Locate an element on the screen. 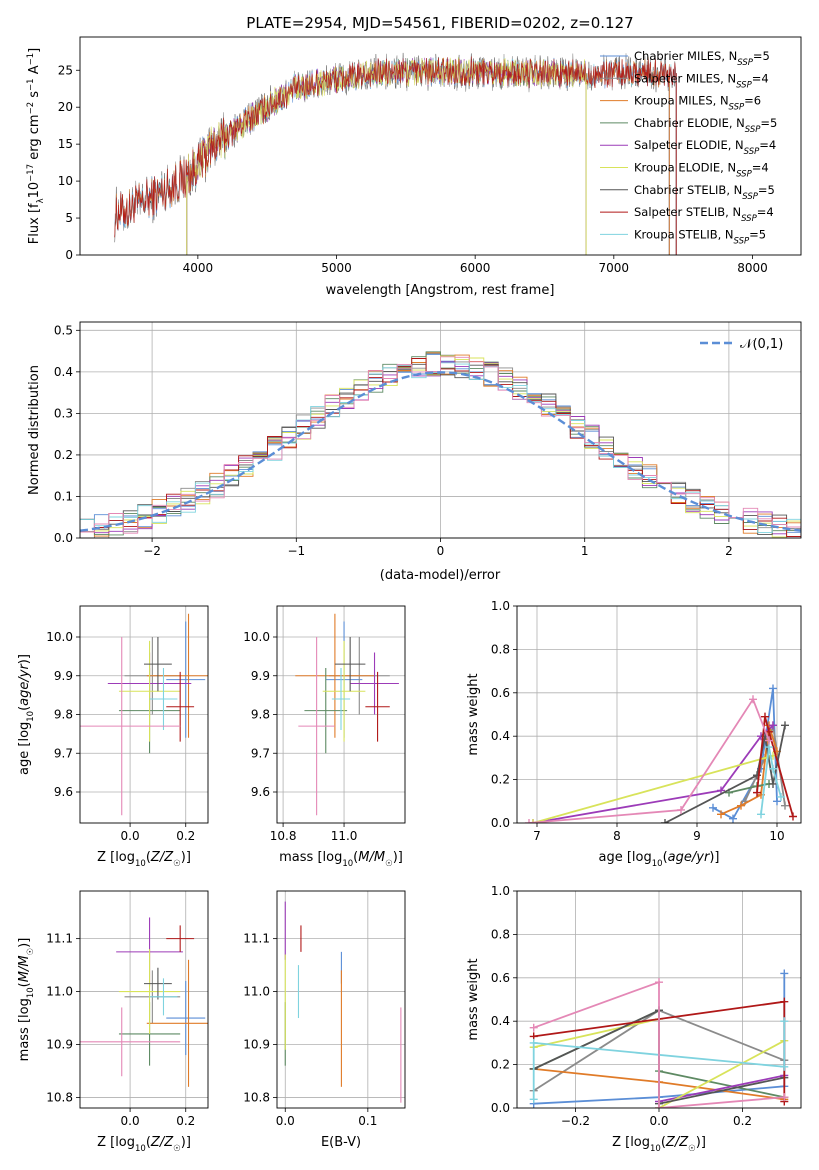  y-tick-label: 10.9 is located at coordinates (59, 1044).